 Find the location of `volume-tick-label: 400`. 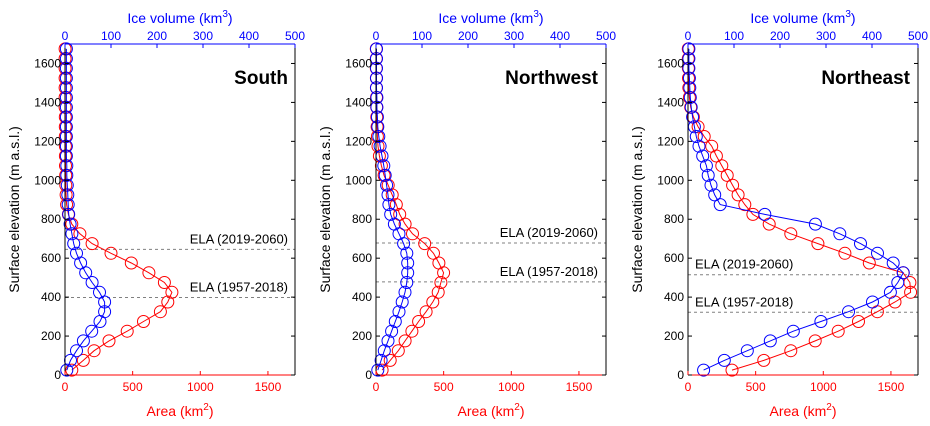

volume-tick-label: 400 is located at coordinates (560, 36).